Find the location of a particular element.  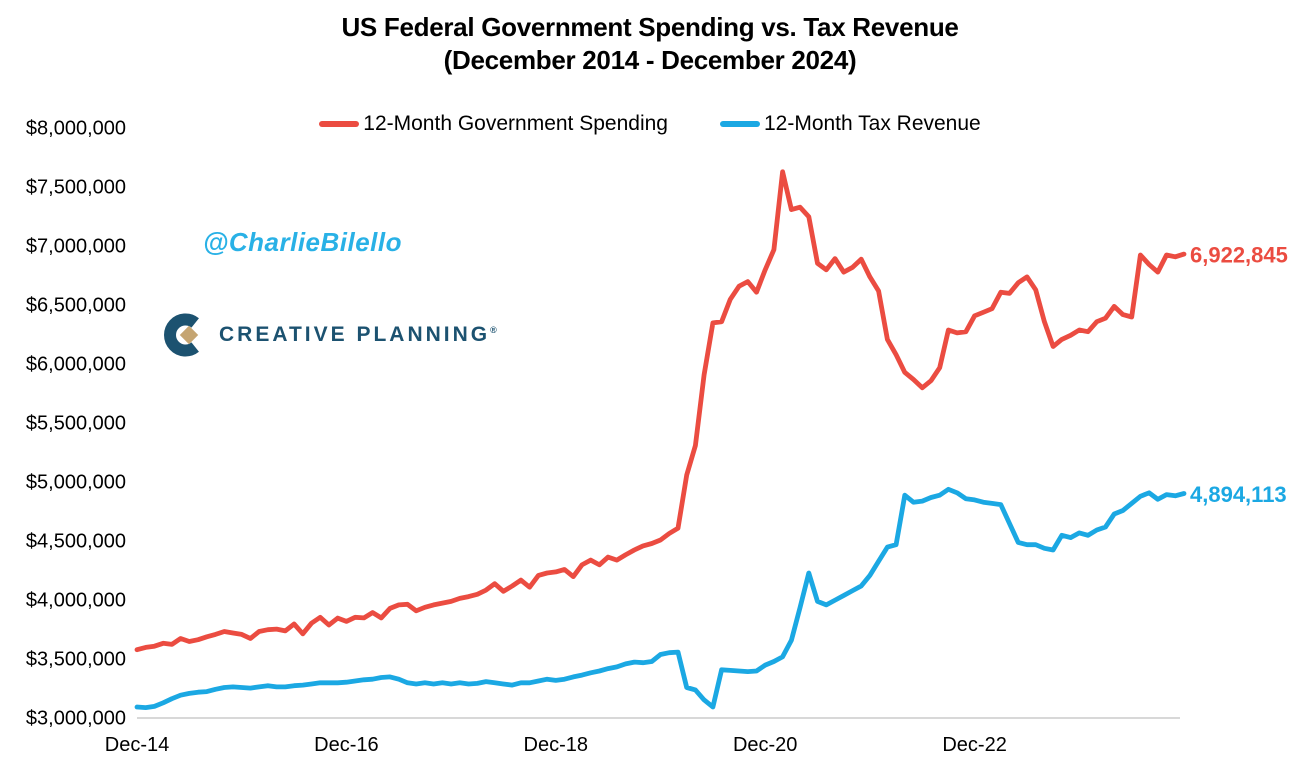

y-axis-tick-label: $3,500,000 is located at coordinates (76, 659).